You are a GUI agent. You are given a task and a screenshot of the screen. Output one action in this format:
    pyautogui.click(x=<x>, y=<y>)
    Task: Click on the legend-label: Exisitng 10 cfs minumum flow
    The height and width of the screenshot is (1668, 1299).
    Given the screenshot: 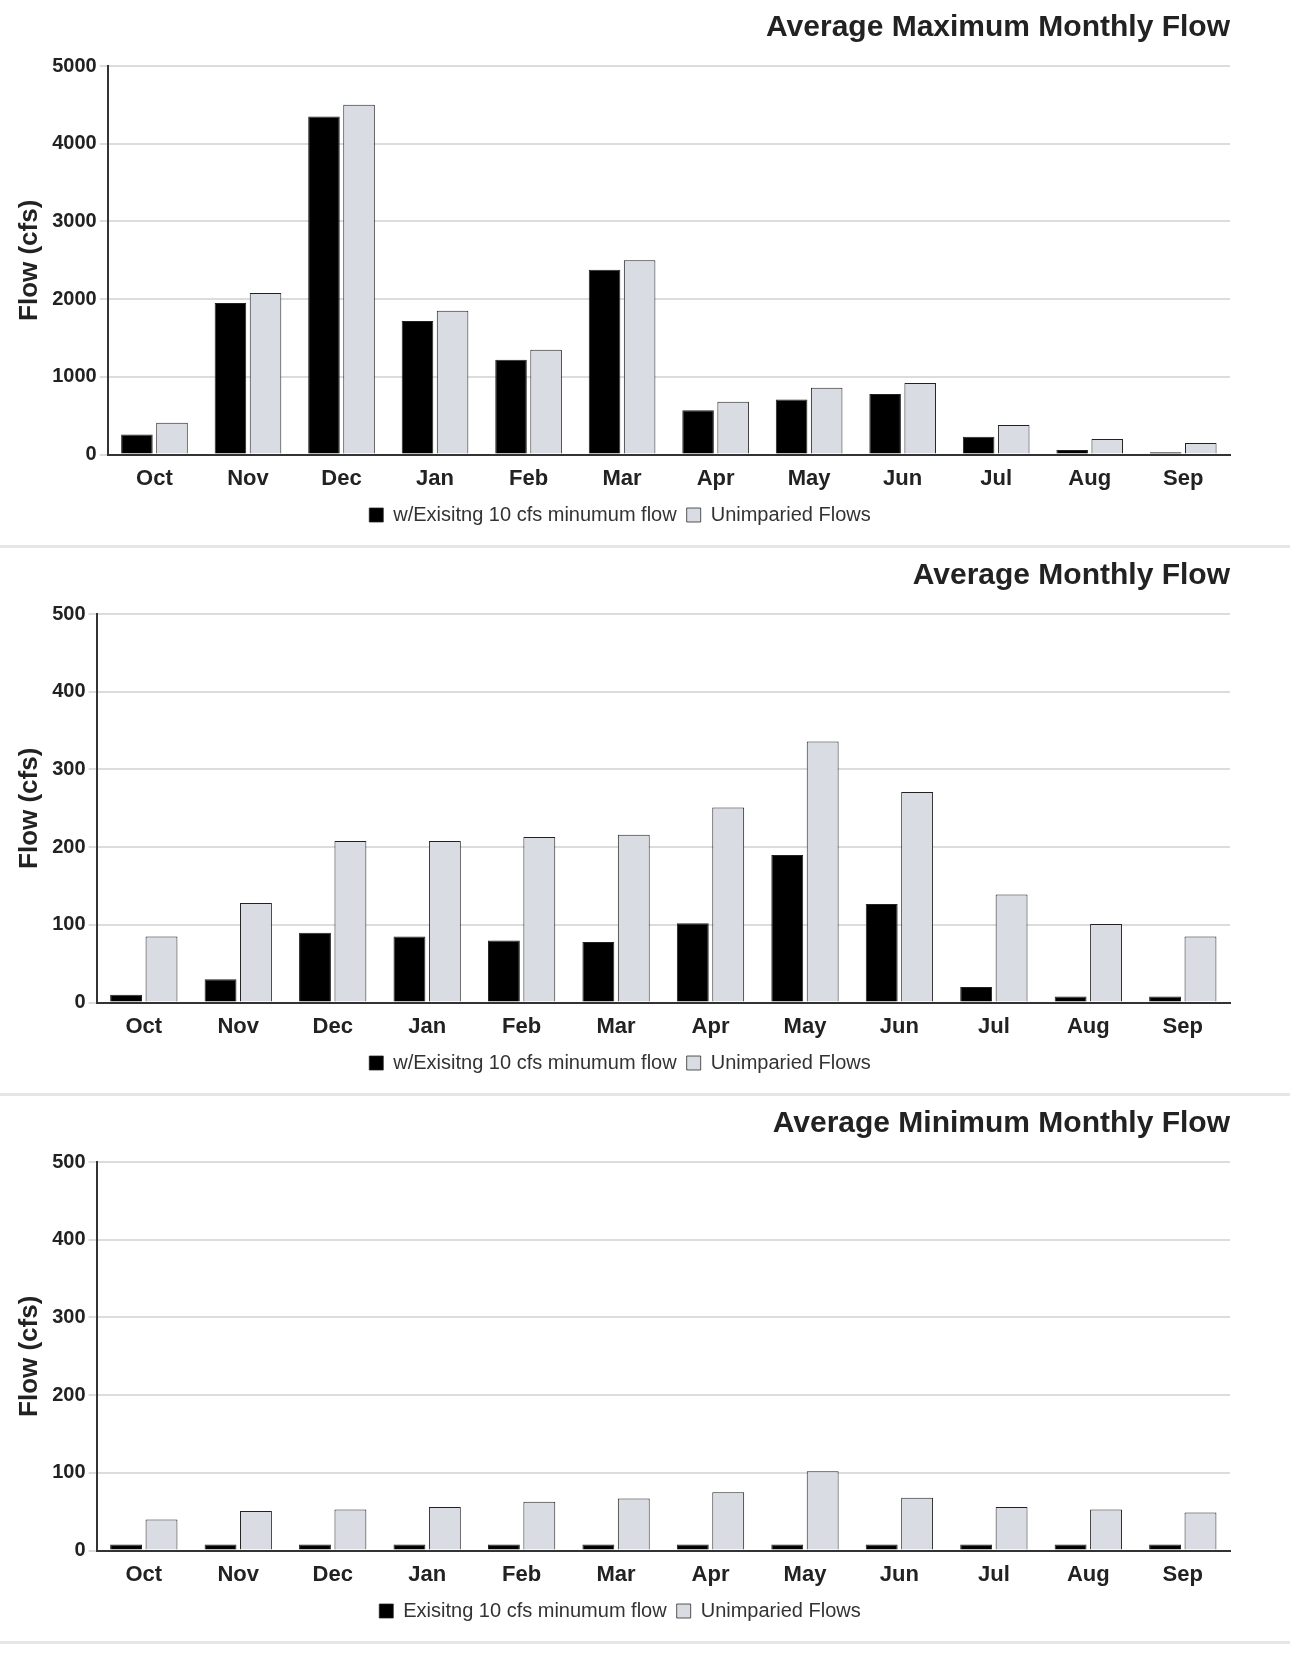 What is the action you would take?
    pyautogui.click(x=535, y=1609)
    